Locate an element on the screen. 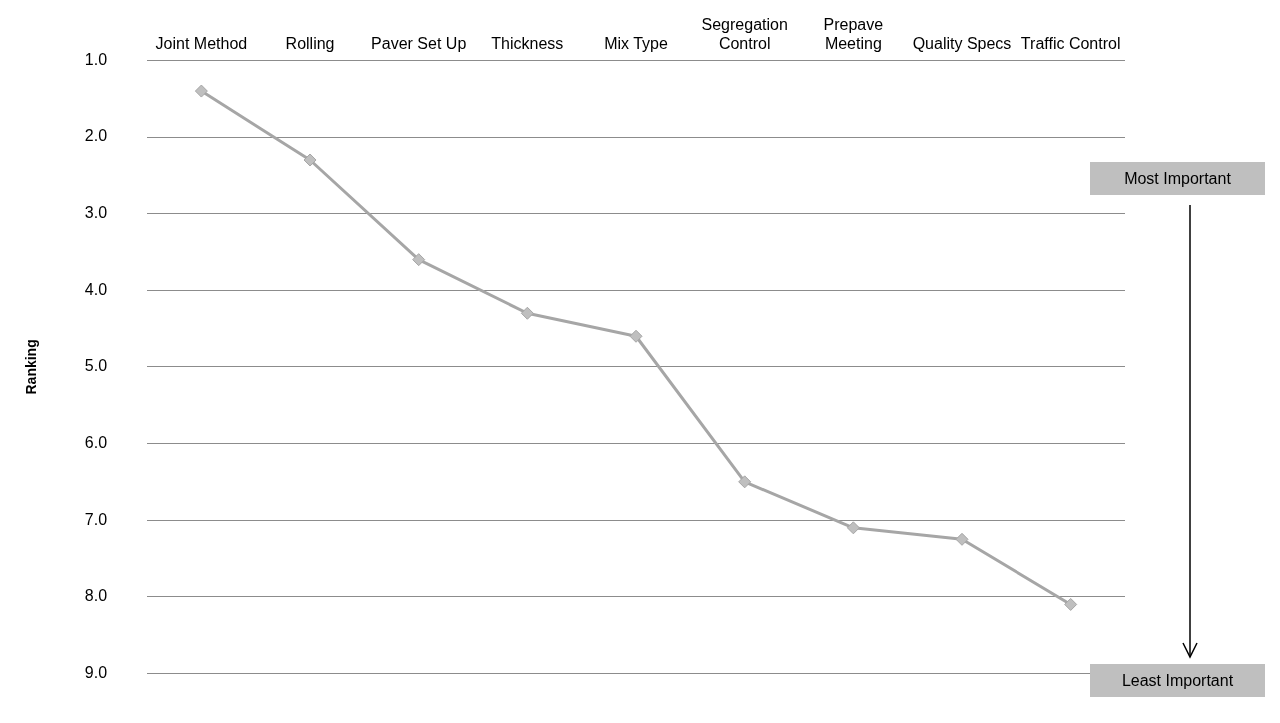 The width and height of the screenshot is (1280, 723). y-tick-label: 9.0 is located at coordinates (96, 672).